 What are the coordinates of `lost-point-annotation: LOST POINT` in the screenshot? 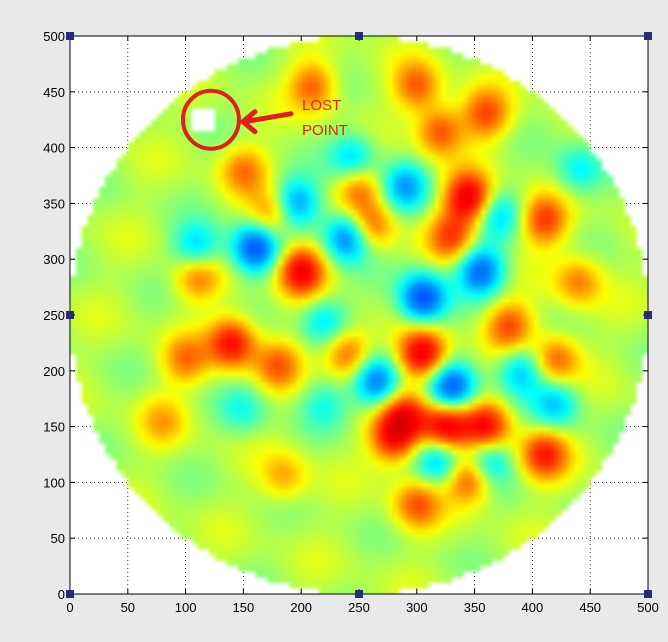 It's located at (264, 119).